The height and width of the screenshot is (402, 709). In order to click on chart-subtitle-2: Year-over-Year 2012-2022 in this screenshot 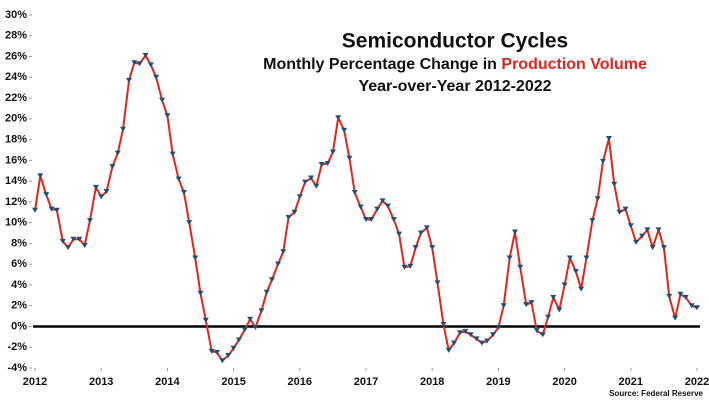, I will do `click(454, 86)`.